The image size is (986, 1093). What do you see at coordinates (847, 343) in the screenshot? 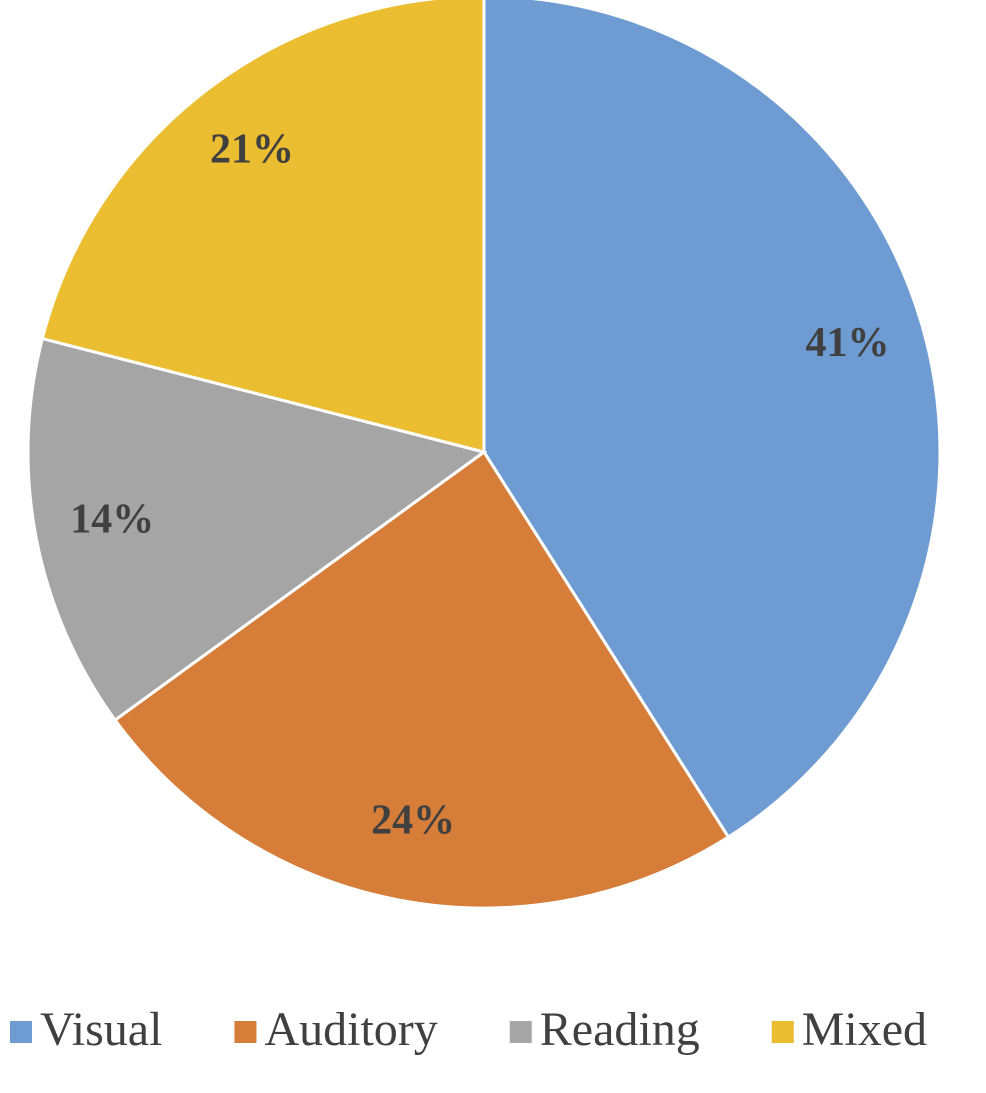
I see `data-label: 41%` at bounding box center [847, 343].